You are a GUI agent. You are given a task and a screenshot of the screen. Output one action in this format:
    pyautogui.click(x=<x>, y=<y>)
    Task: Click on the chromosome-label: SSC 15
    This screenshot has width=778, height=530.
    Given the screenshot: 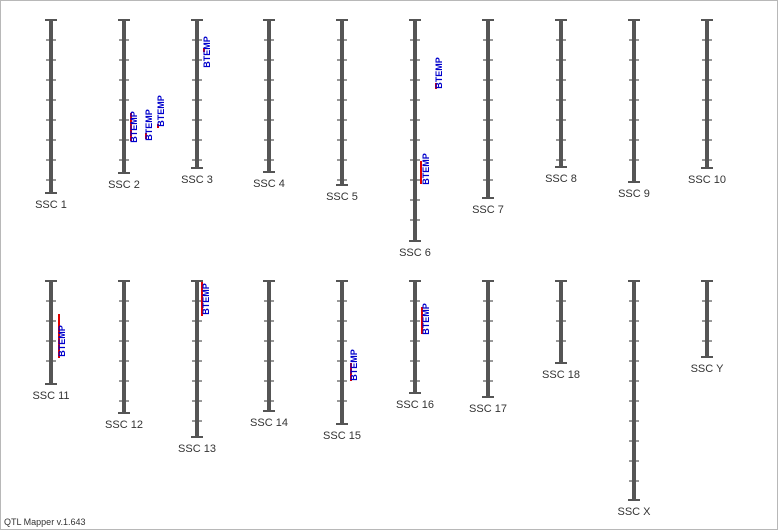 What is the action you would take?
    pyautogui.click(x=342, y=436)
    